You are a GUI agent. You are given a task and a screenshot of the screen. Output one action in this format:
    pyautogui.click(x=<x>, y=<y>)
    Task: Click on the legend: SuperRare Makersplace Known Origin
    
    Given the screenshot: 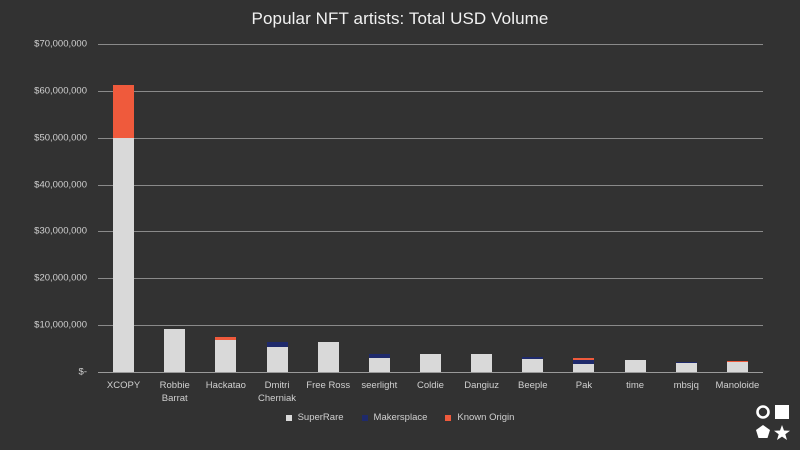 What is the action you would take?
    pyautogui.click(x=400, y=417)
    